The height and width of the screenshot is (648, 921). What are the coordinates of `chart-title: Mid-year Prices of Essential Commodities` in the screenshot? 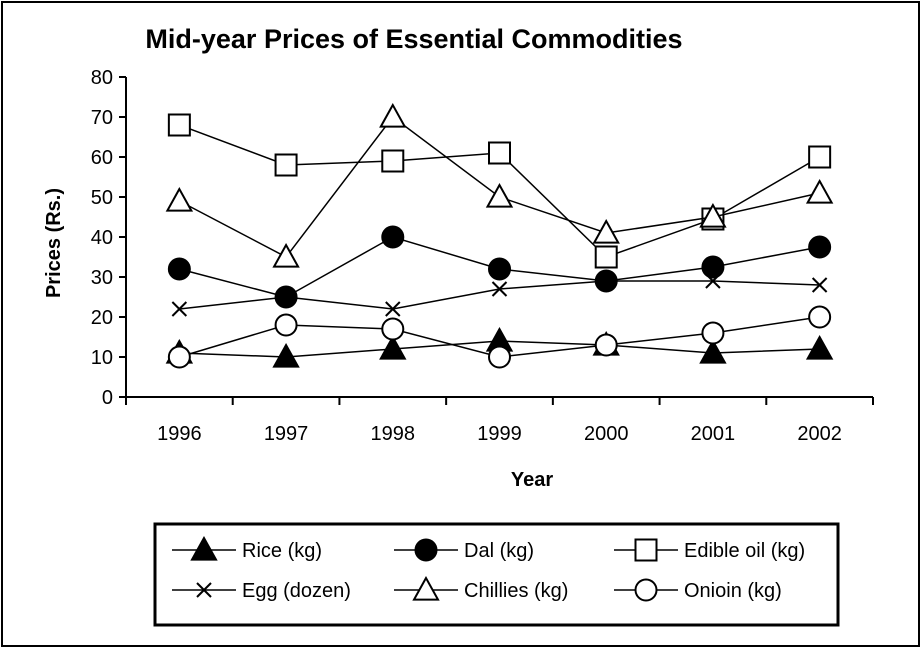 It's located at (413, 39).